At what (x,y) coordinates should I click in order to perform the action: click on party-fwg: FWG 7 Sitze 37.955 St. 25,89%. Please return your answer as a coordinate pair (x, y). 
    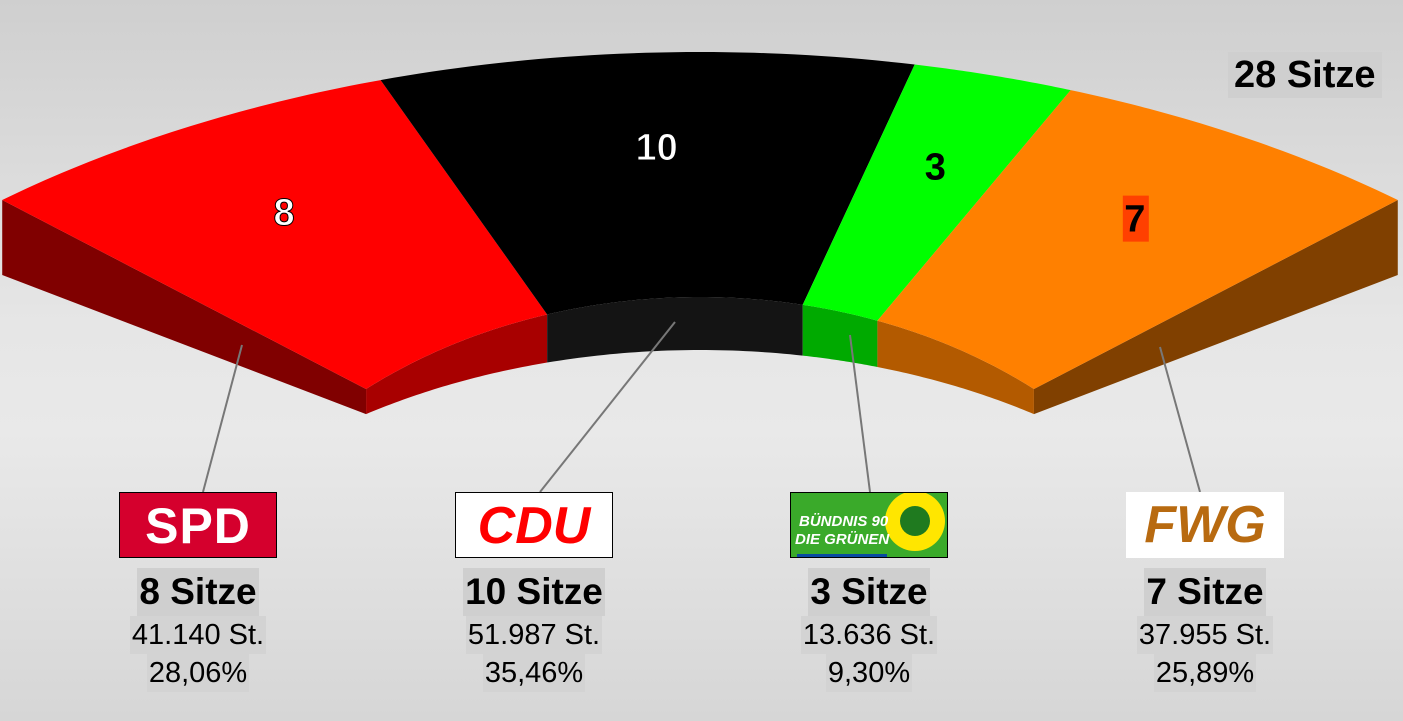
    Looking at the image, I should click on (1205, 592).